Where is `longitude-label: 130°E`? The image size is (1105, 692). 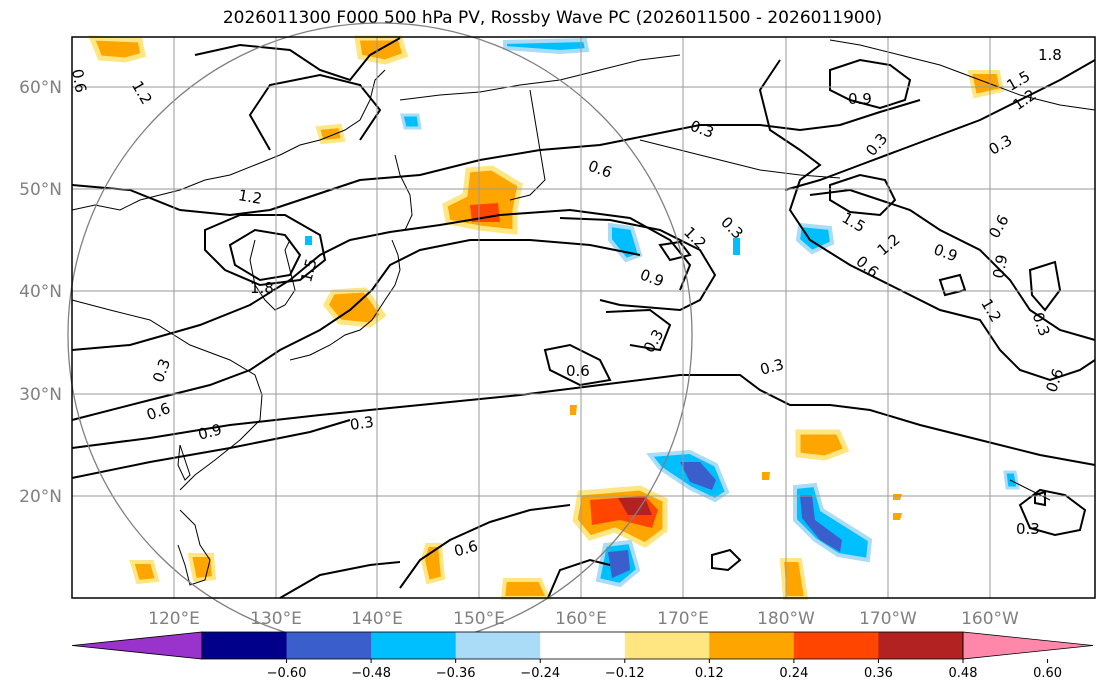 longitude-label: 130°E is located at coordinates (276, 619).